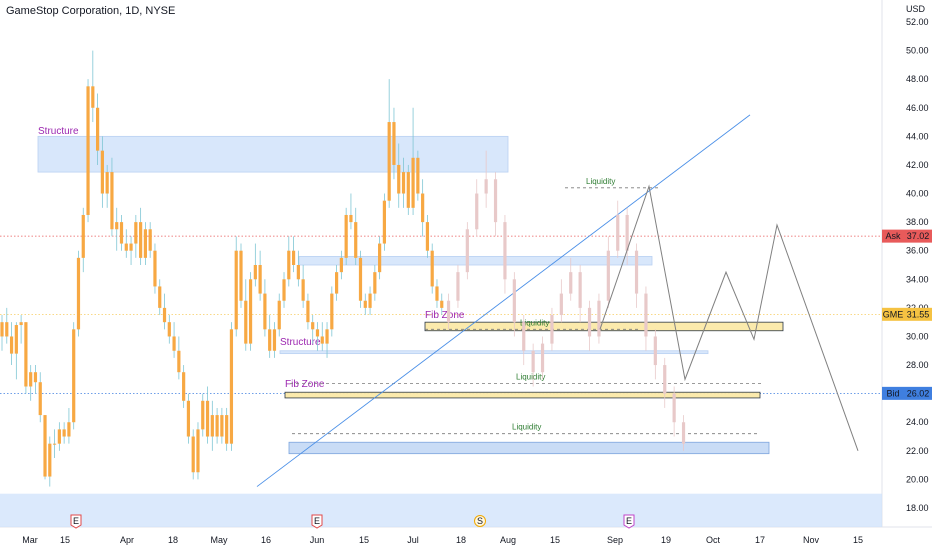  Describe the element at coordinates (917, 194) in the screenshot. I see `price-tick-label: 40.00` at that location.